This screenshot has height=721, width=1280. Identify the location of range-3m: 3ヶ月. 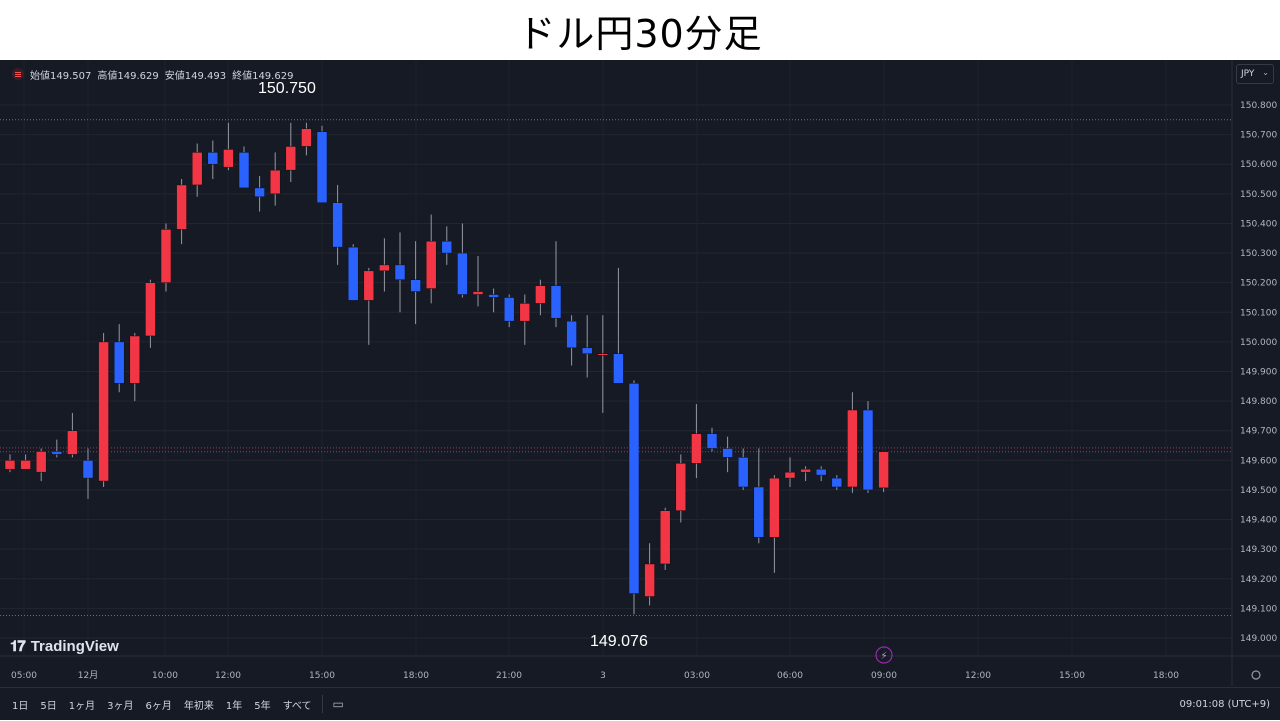
(120, 706).